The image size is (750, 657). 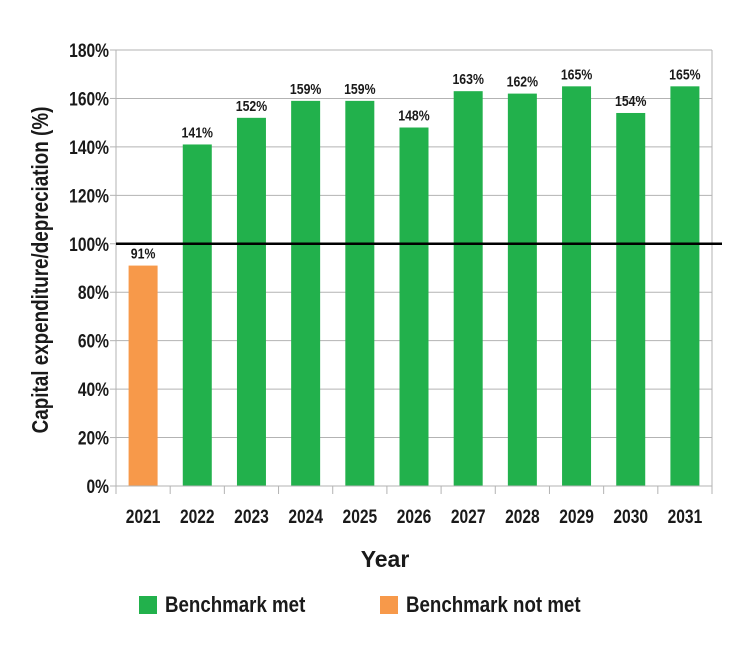 I want to click on y-tick-label: 180%, so click(x=89, y=51).